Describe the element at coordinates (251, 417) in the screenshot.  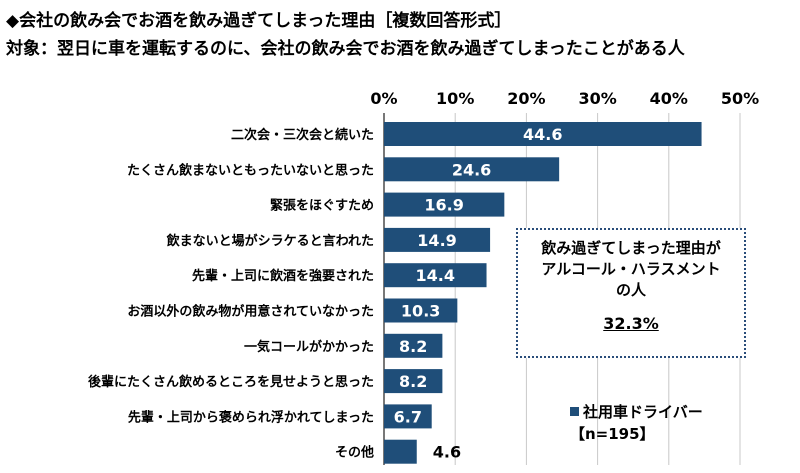
I see `category-label: 先輩・上司から褒められ浮かれてしまった` at that location.